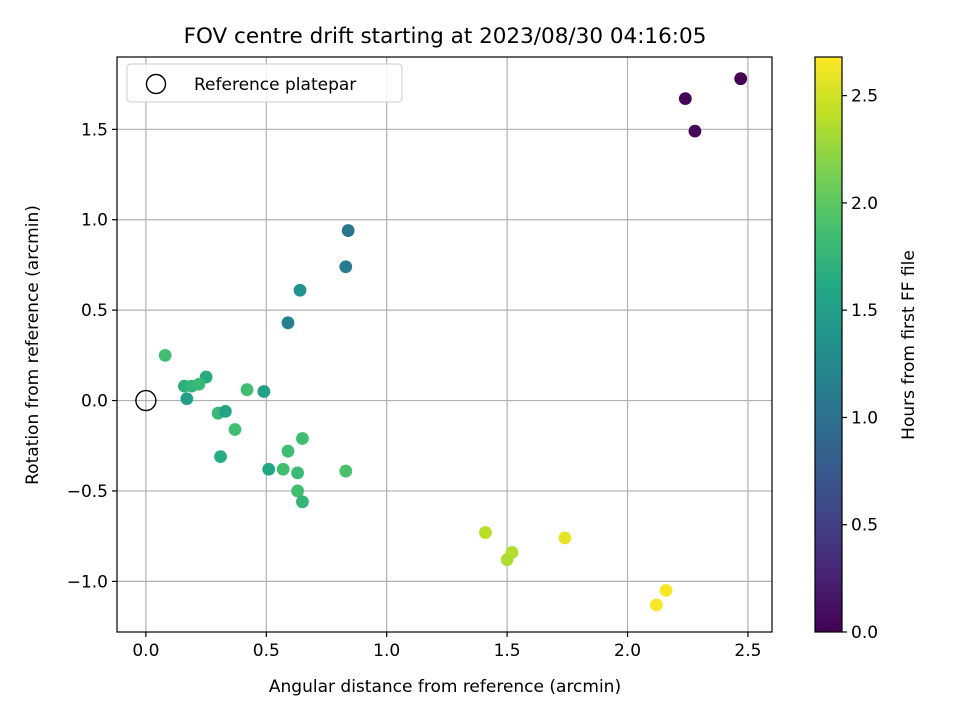  What do you see at coordinates (87, 492) in the screenshot?
I see `y-tick-label: −0.5` at bounding box center [87, 492].